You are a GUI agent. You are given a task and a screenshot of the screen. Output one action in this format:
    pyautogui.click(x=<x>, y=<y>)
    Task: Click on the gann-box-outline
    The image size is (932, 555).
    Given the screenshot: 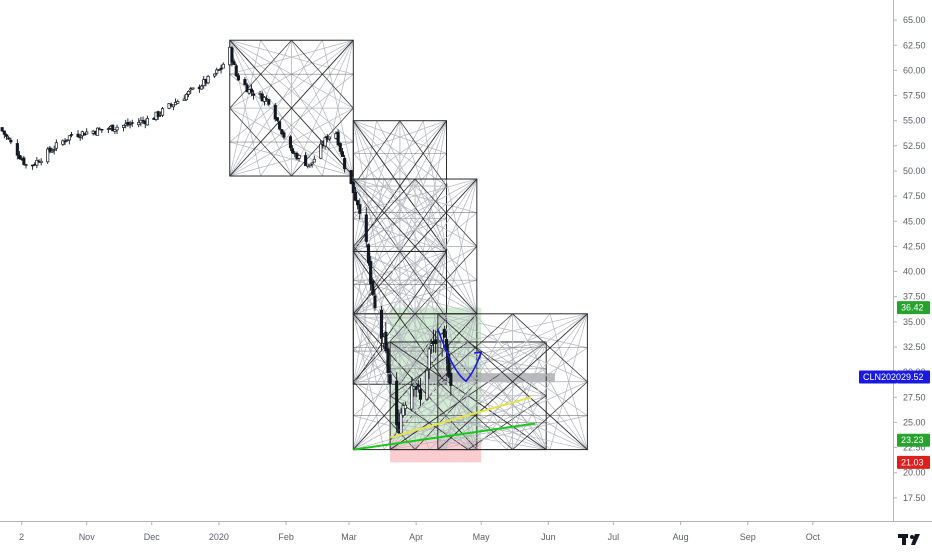 What is the action you would take?
    pyautogui.click(x=512, y=382)
    